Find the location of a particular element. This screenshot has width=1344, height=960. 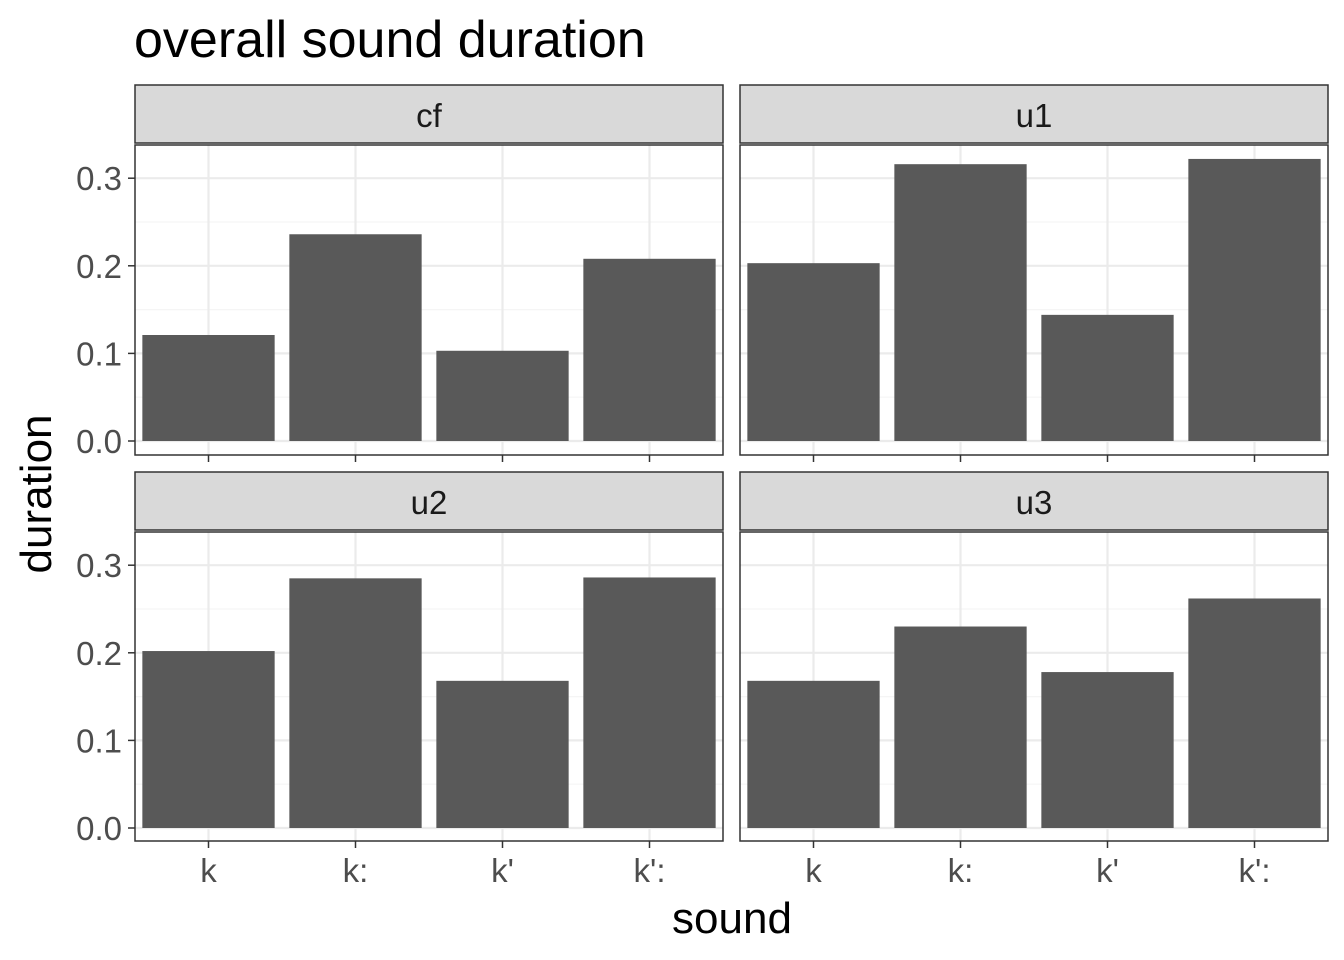

facet-strip-label: u1 is located at coordinates (1034, 115).